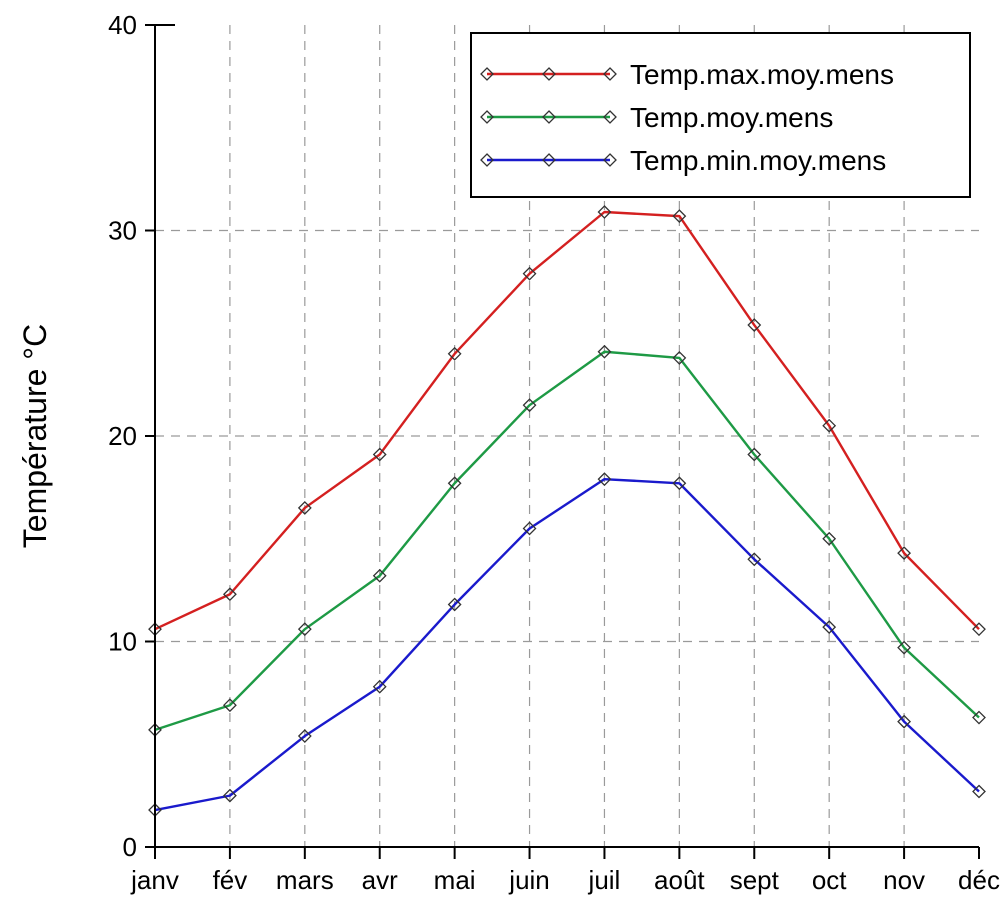 This screenshot has width=1008, height=913. What do you see at coordinates (979, 880) in the screenshot?
I see `x-tick-label: déc` at bounding box center [979, 880].